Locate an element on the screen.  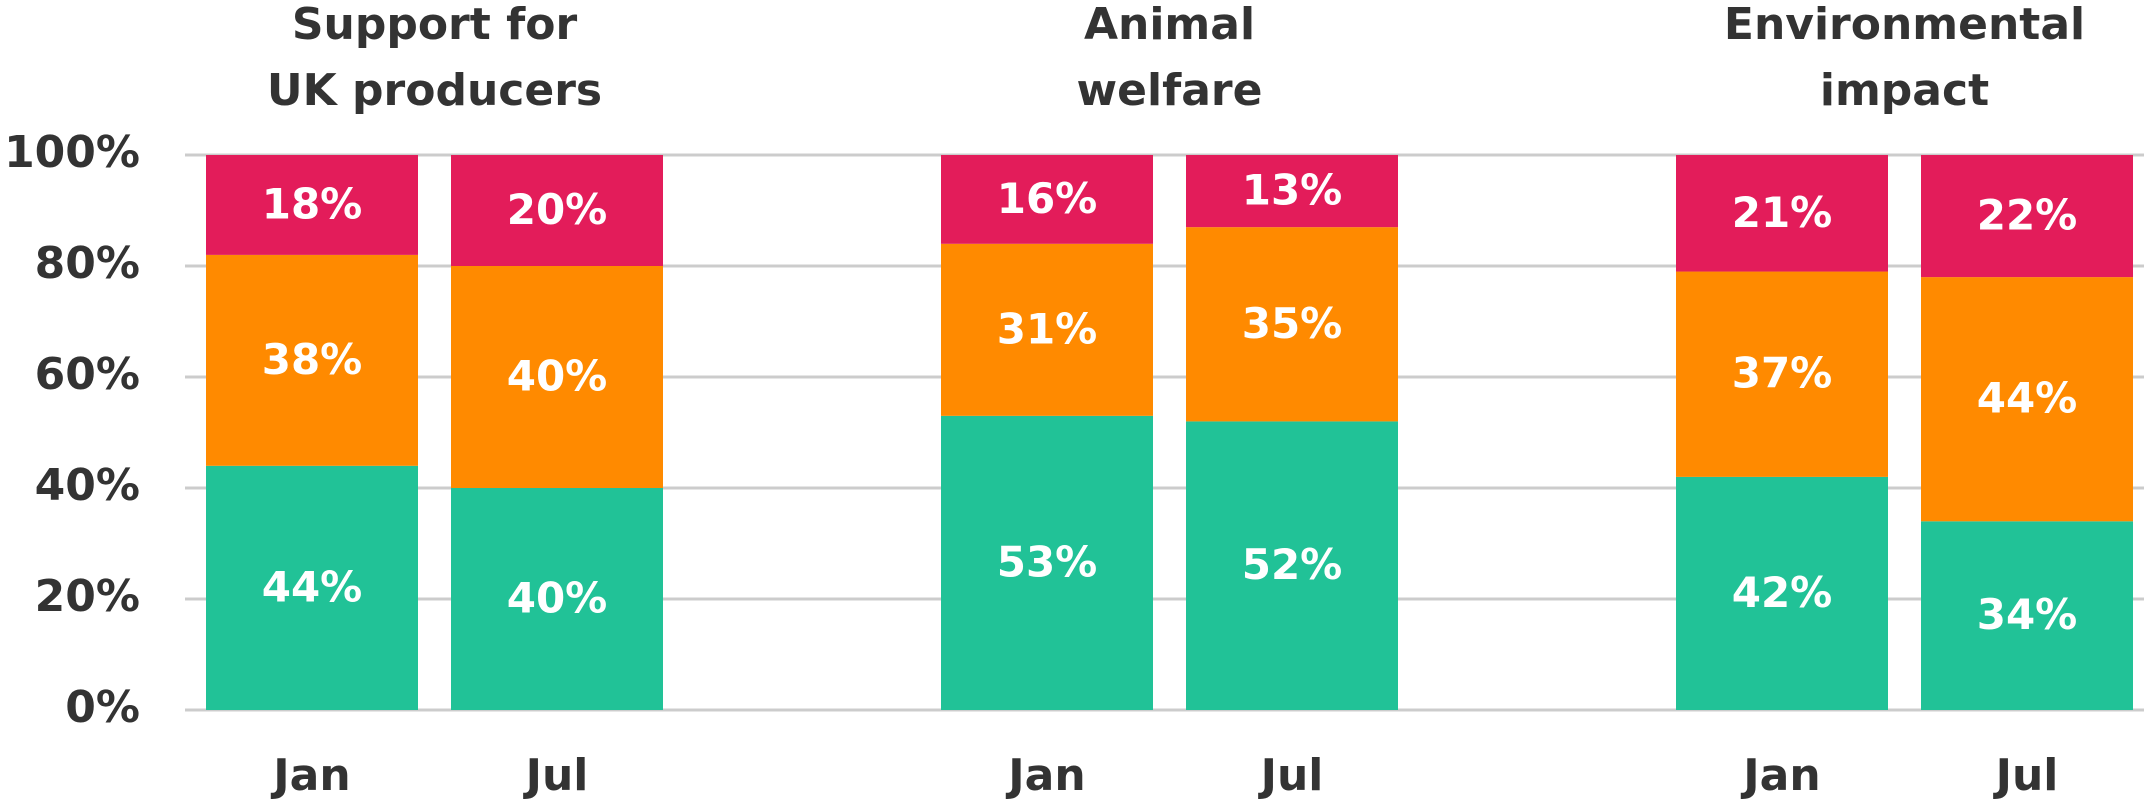
data-label: 16% is located at coordinates (1047, 198).